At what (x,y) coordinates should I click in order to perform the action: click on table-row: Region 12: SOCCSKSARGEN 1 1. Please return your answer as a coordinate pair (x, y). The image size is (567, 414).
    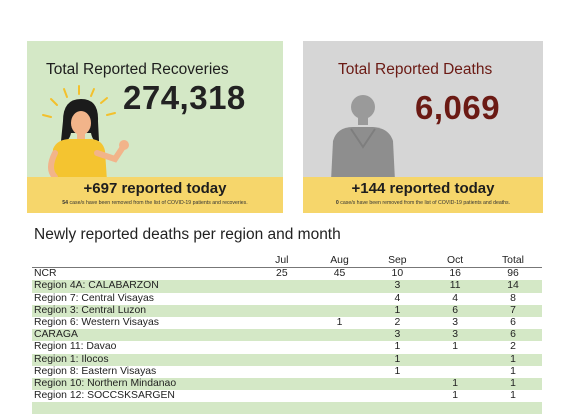
    Looking at the image, I should click on (287, 396).